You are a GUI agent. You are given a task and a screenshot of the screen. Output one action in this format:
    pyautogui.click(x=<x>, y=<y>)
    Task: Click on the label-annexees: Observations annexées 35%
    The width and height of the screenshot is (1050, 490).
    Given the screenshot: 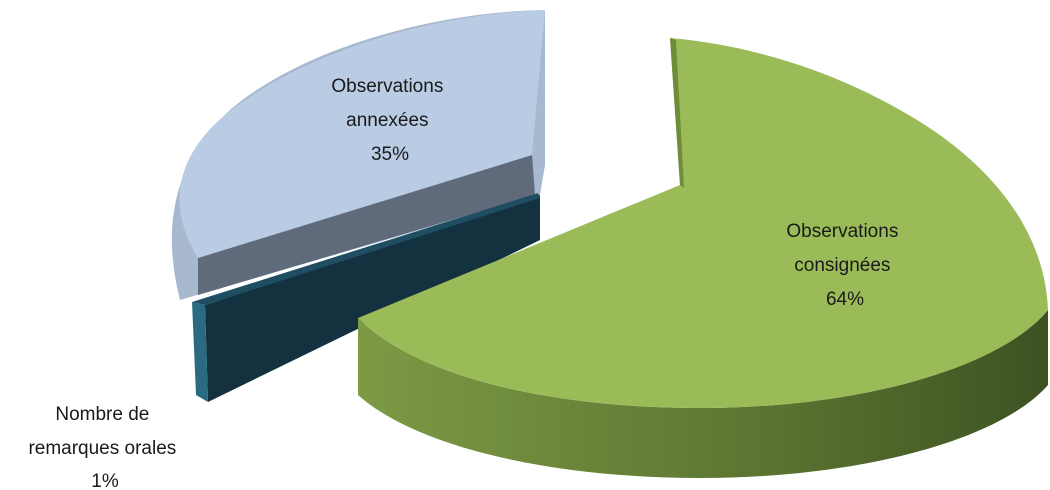 What is the action you would take?
    pyautogui.click(x=389, y=120)
    